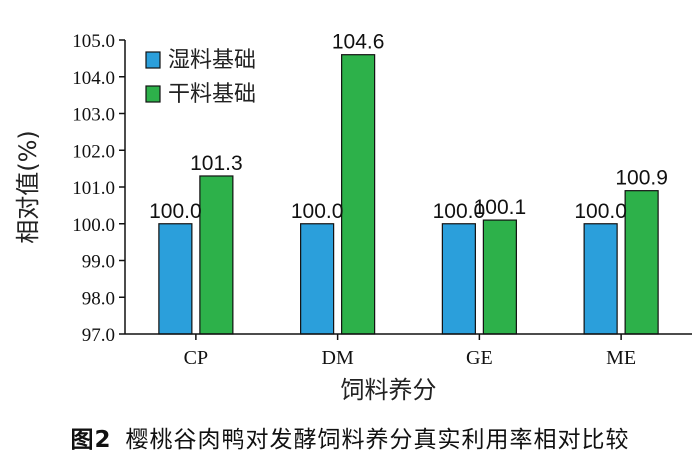  I want to click on figure-caption: 图2 樱桃谷肉鸭对发酵饲料养分真实利用率相对比较, so click(350, 440).